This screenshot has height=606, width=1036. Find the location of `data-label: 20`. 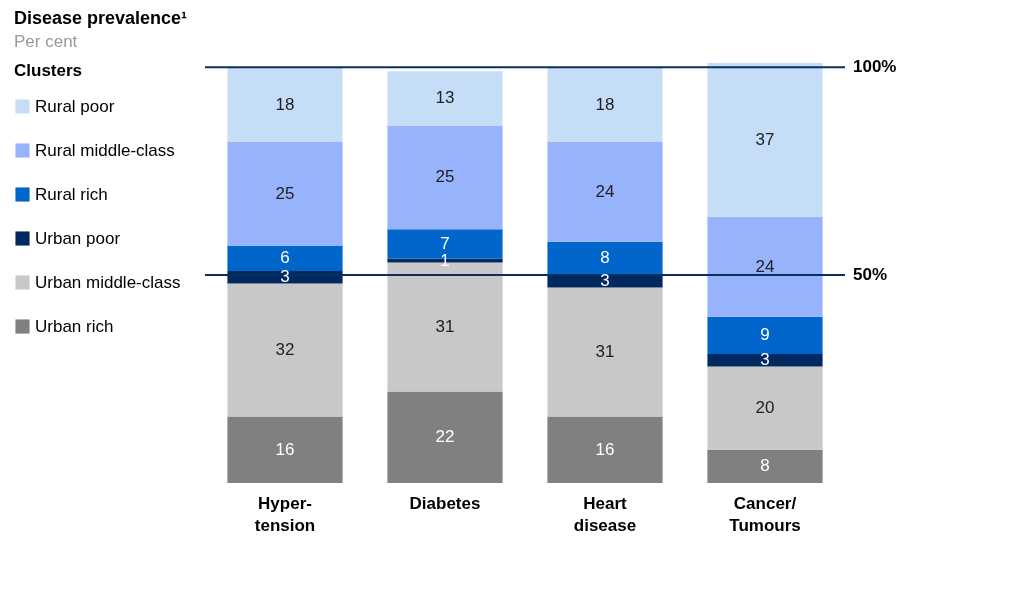

data-label: 20 is located at coordinates (765, 408).